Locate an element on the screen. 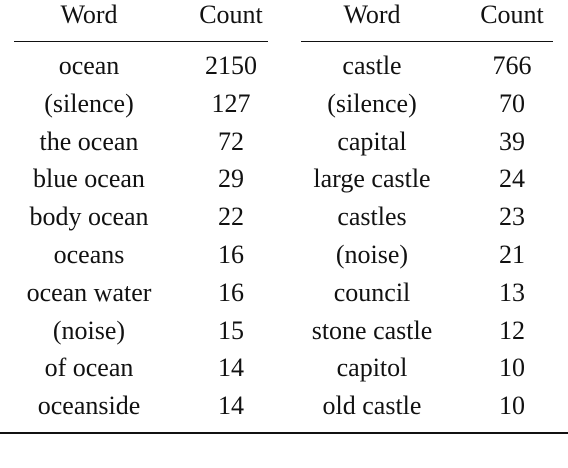 The width and height of the screenshot is (568, 468). left-word-cell: of ocean is located at coordinates (89, 367).